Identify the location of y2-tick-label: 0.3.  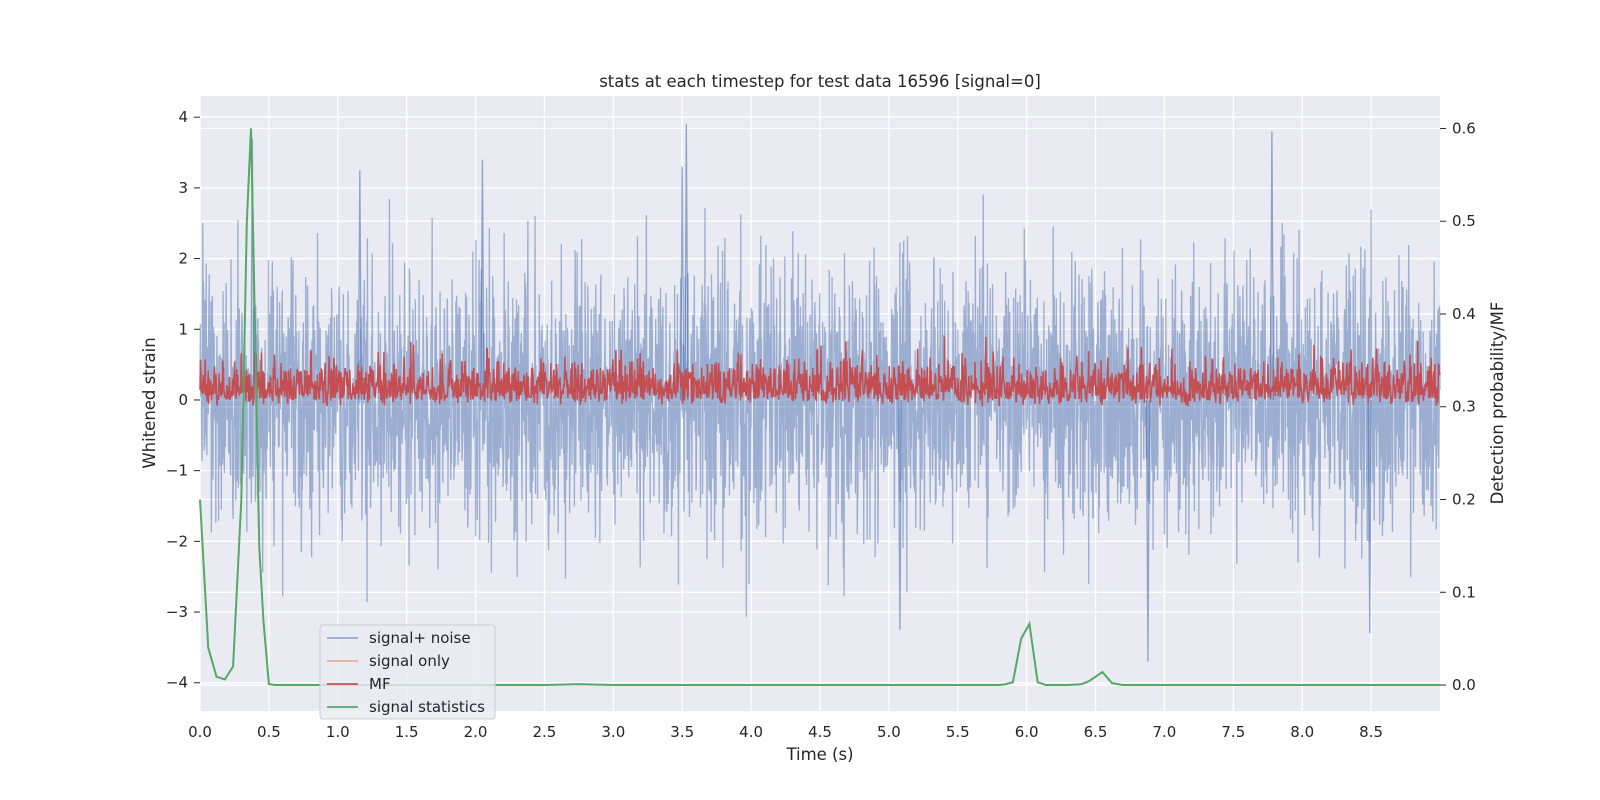
(1464, 407).